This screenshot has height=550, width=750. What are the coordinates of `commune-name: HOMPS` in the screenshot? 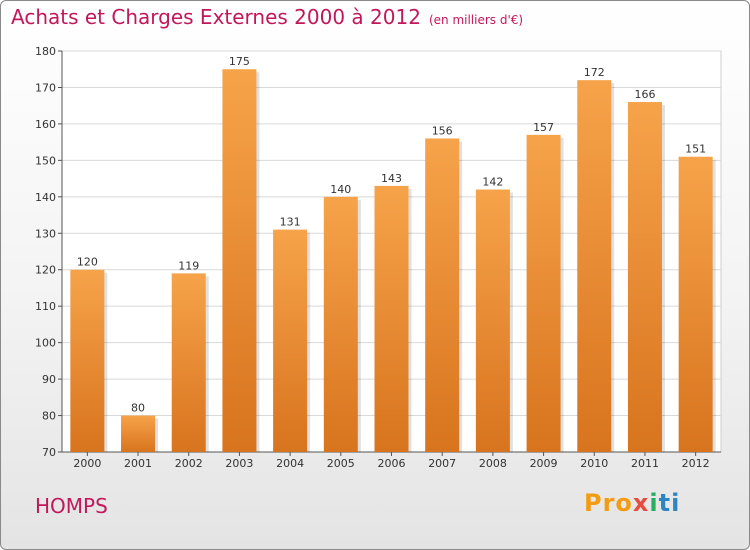 It's located at (71, 506).